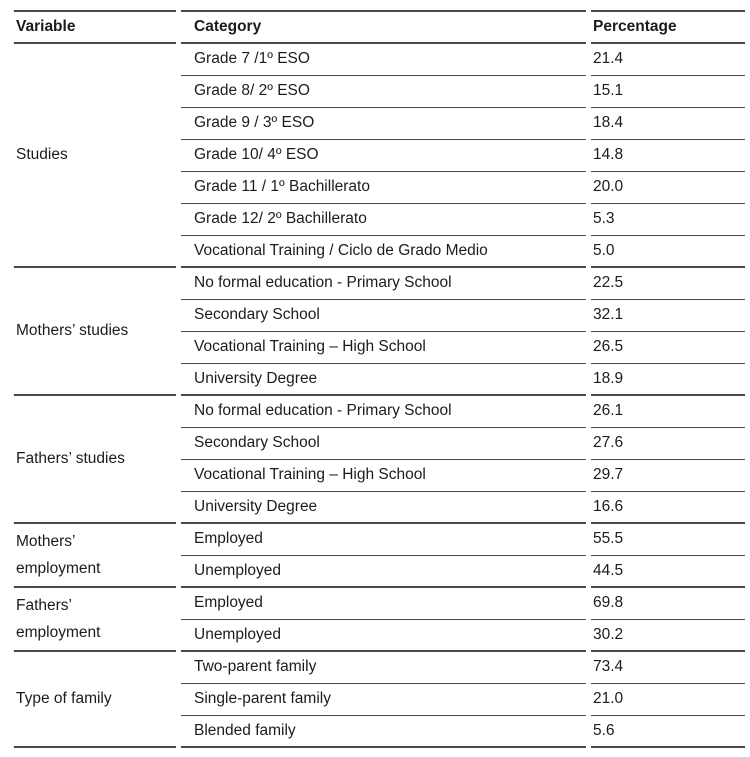 This screenshot has width=750, height=757. What do you see at coordinates (95, 556) in the screenshot?
I see `variable-cell-mothers-employment: Mothers’ employment` at bounding box center [95, 556].